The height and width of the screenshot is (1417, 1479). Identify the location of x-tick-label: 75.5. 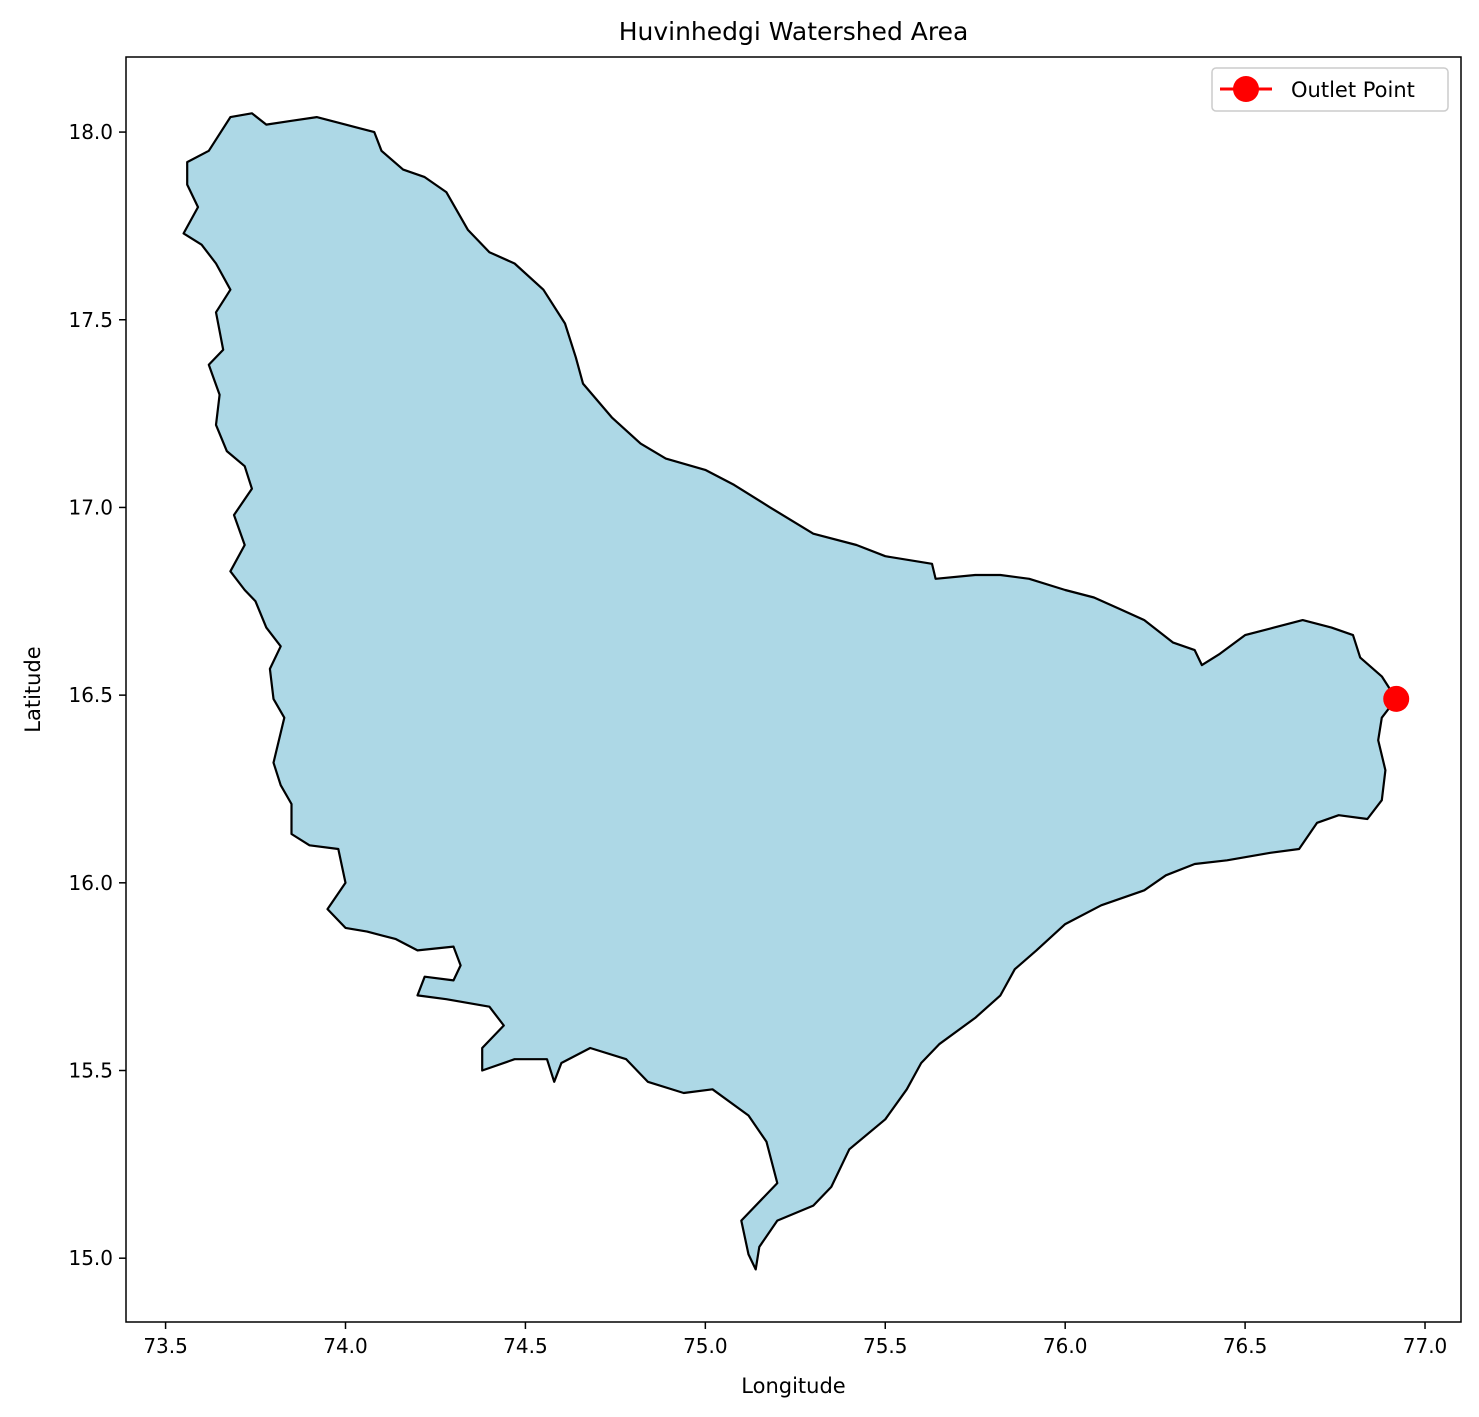
(885, 1346).